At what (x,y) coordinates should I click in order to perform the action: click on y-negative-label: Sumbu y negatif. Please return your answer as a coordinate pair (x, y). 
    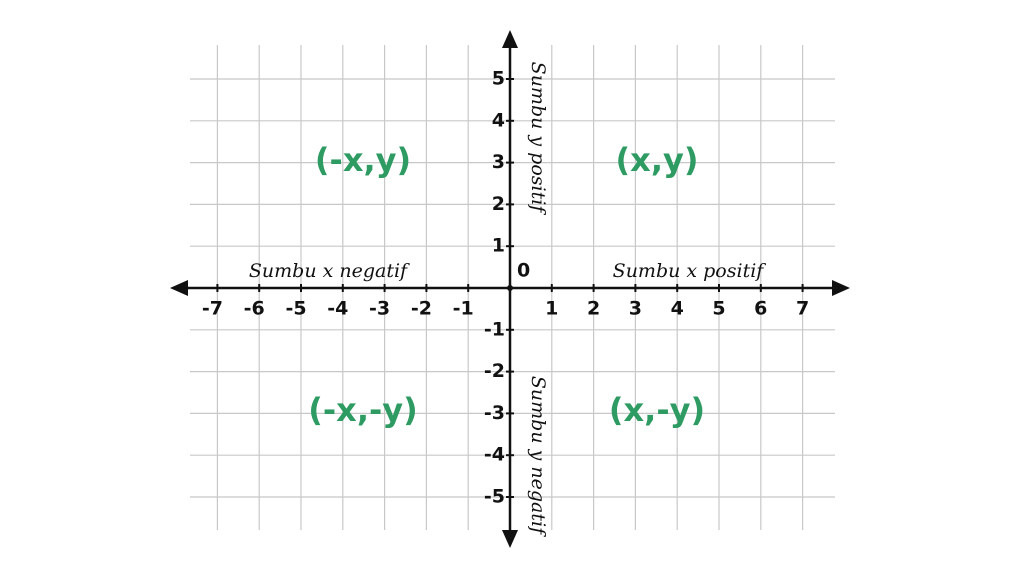
    Looking at the image, I should click on (538, 456).